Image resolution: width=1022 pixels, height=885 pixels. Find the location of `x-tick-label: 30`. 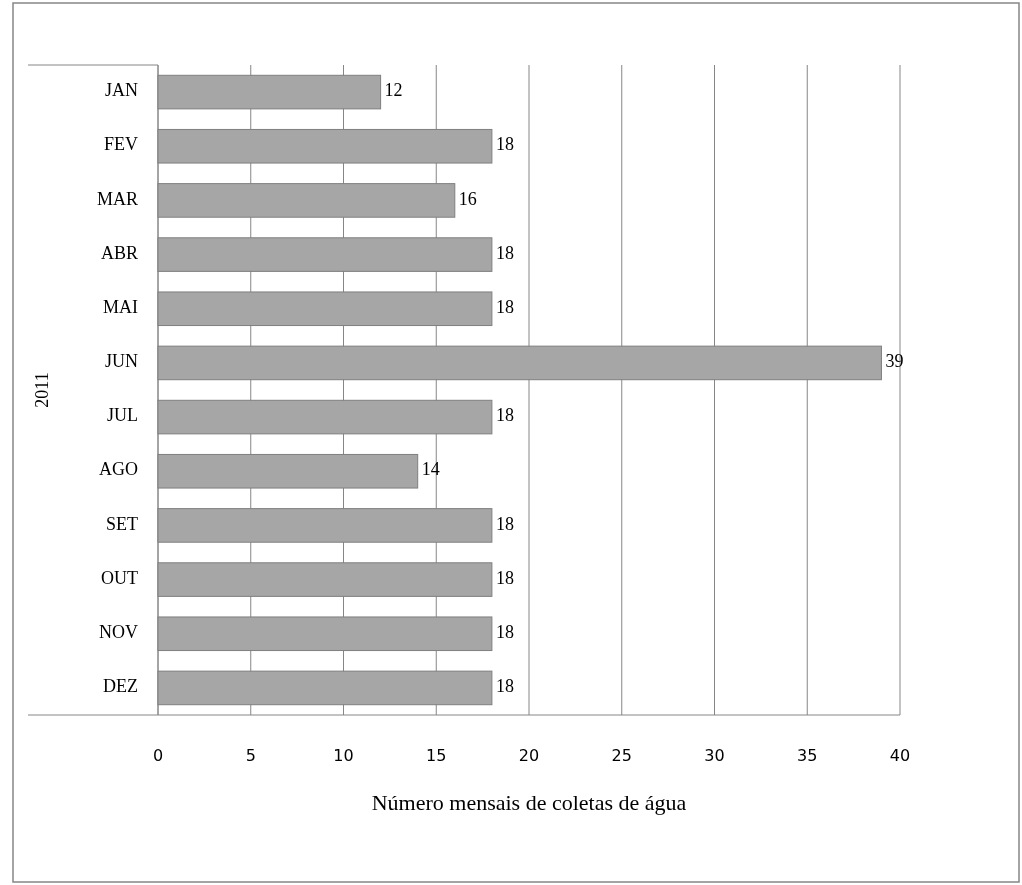

x-tick-label: 30 is located at coordinates (714, 755).